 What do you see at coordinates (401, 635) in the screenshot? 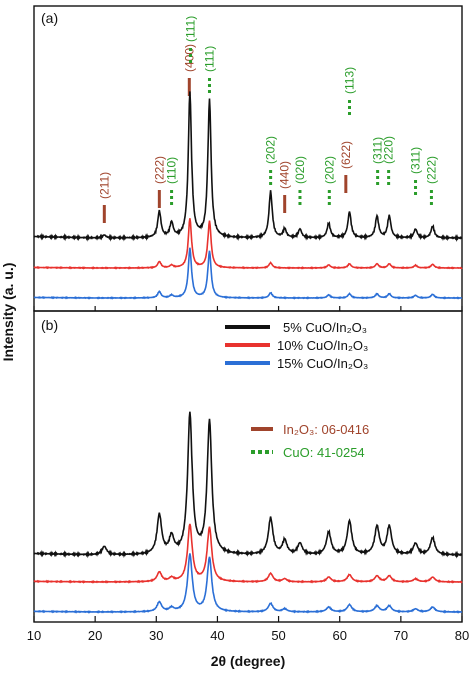
I see `x-tick-label: 70` at bounding box center [401, 635].